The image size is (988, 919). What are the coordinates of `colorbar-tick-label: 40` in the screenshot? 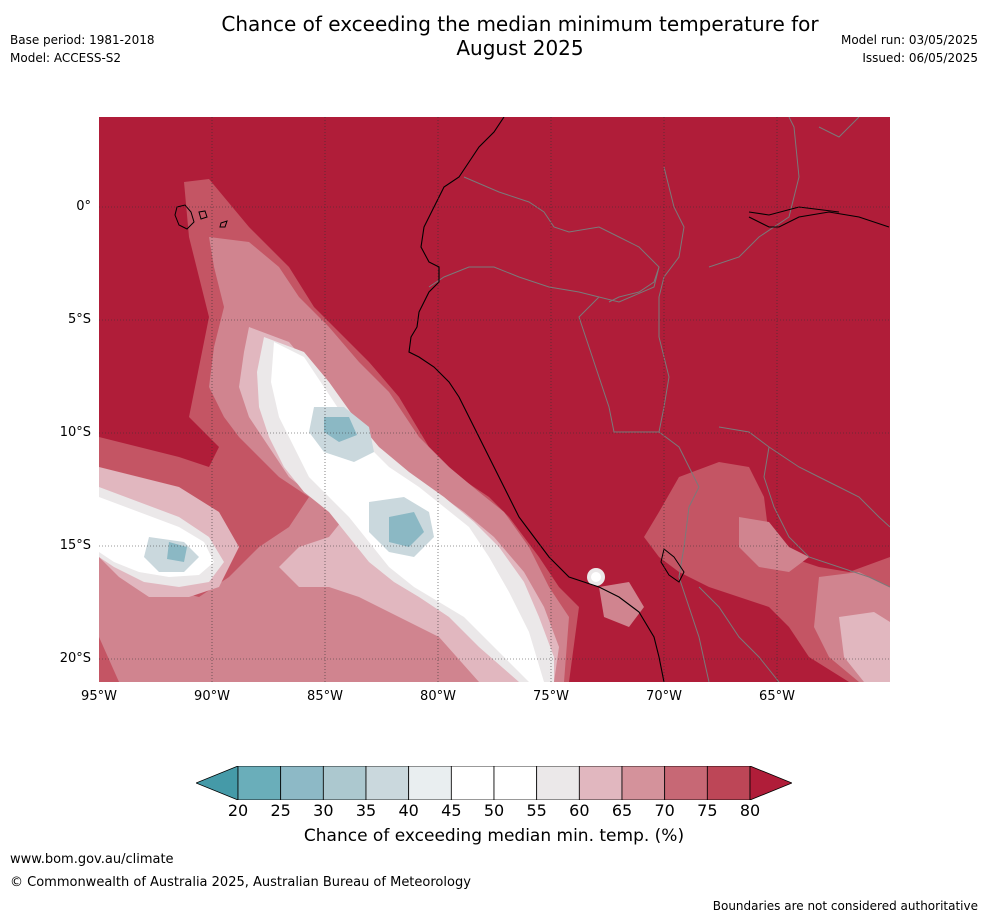 It's located at (408, 810).